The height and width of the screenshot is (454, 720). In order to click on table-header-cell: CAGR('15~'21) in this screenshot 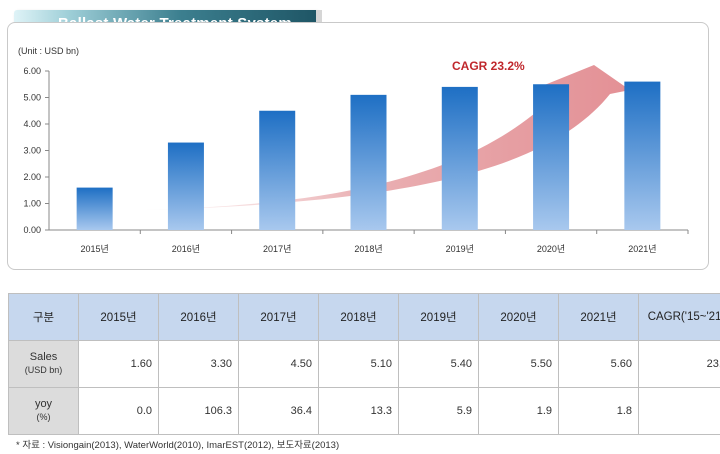, I will do `click(679, 317)`.